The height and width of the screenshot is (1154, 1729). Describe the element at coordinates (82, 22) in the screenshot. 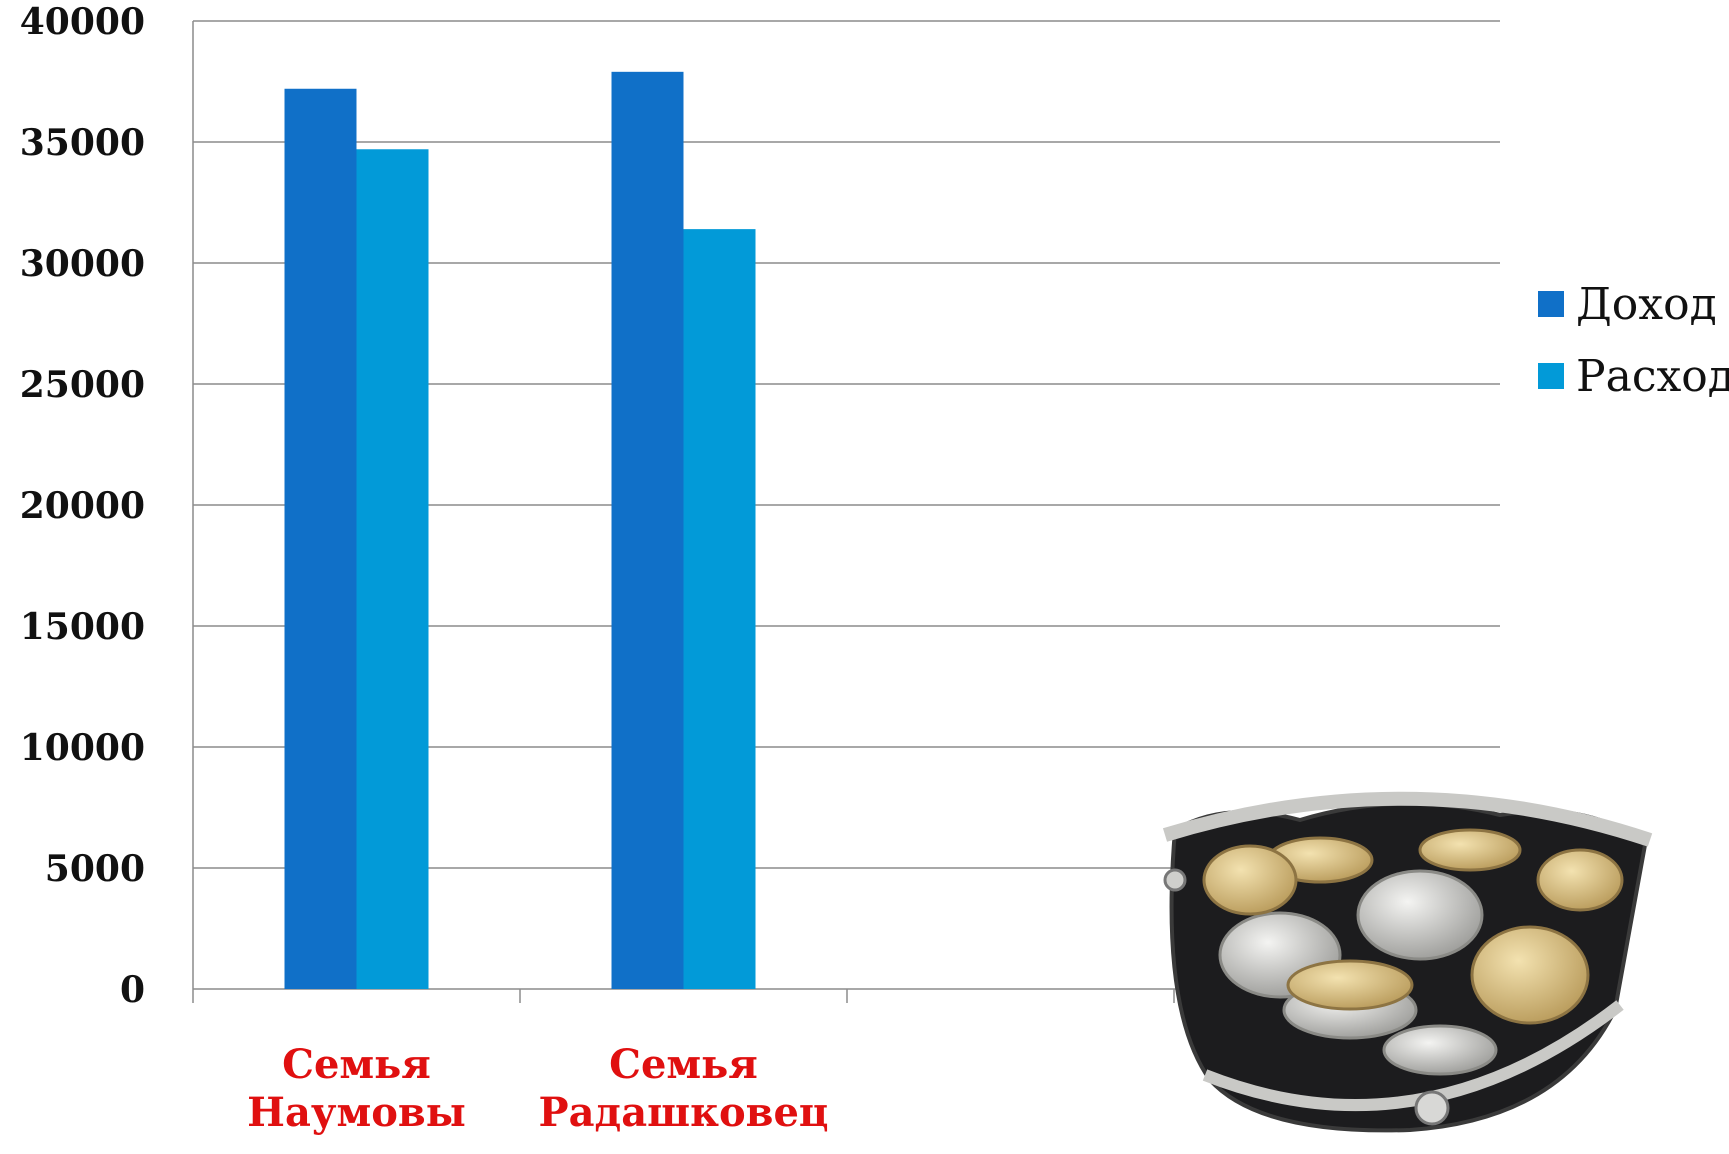

I see `y-tick-label: 40000` at that location.